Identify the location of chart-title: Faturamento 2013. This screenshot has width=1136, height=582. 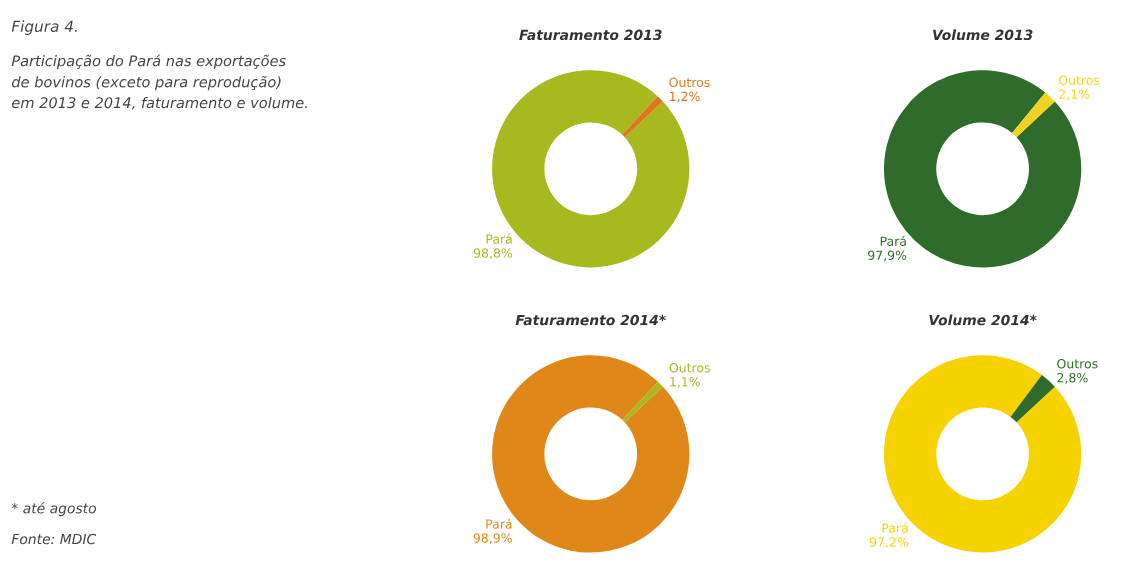
(590, 35).